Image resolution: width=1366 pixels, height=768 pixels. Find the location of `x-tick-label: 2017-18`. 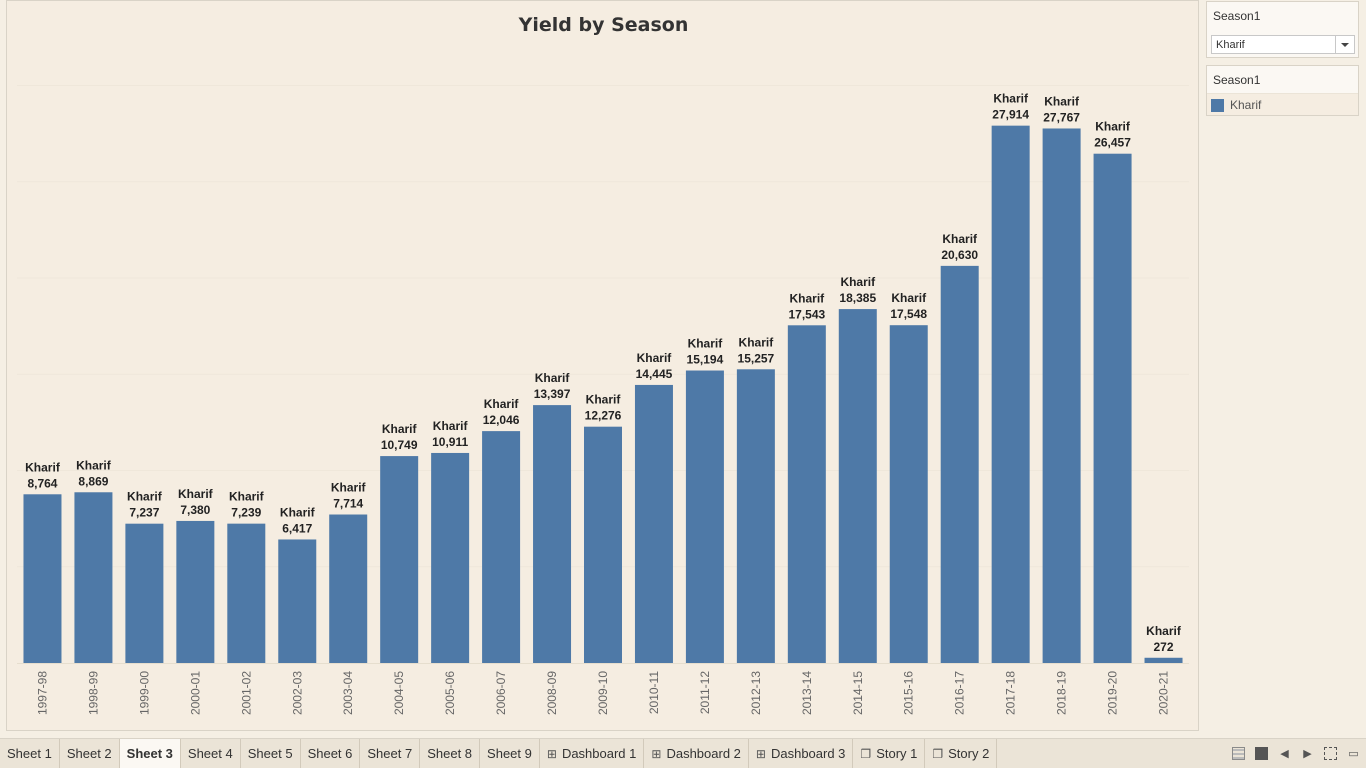

x-tick-label: 2017-18 is located at coordinates (1011, 693).